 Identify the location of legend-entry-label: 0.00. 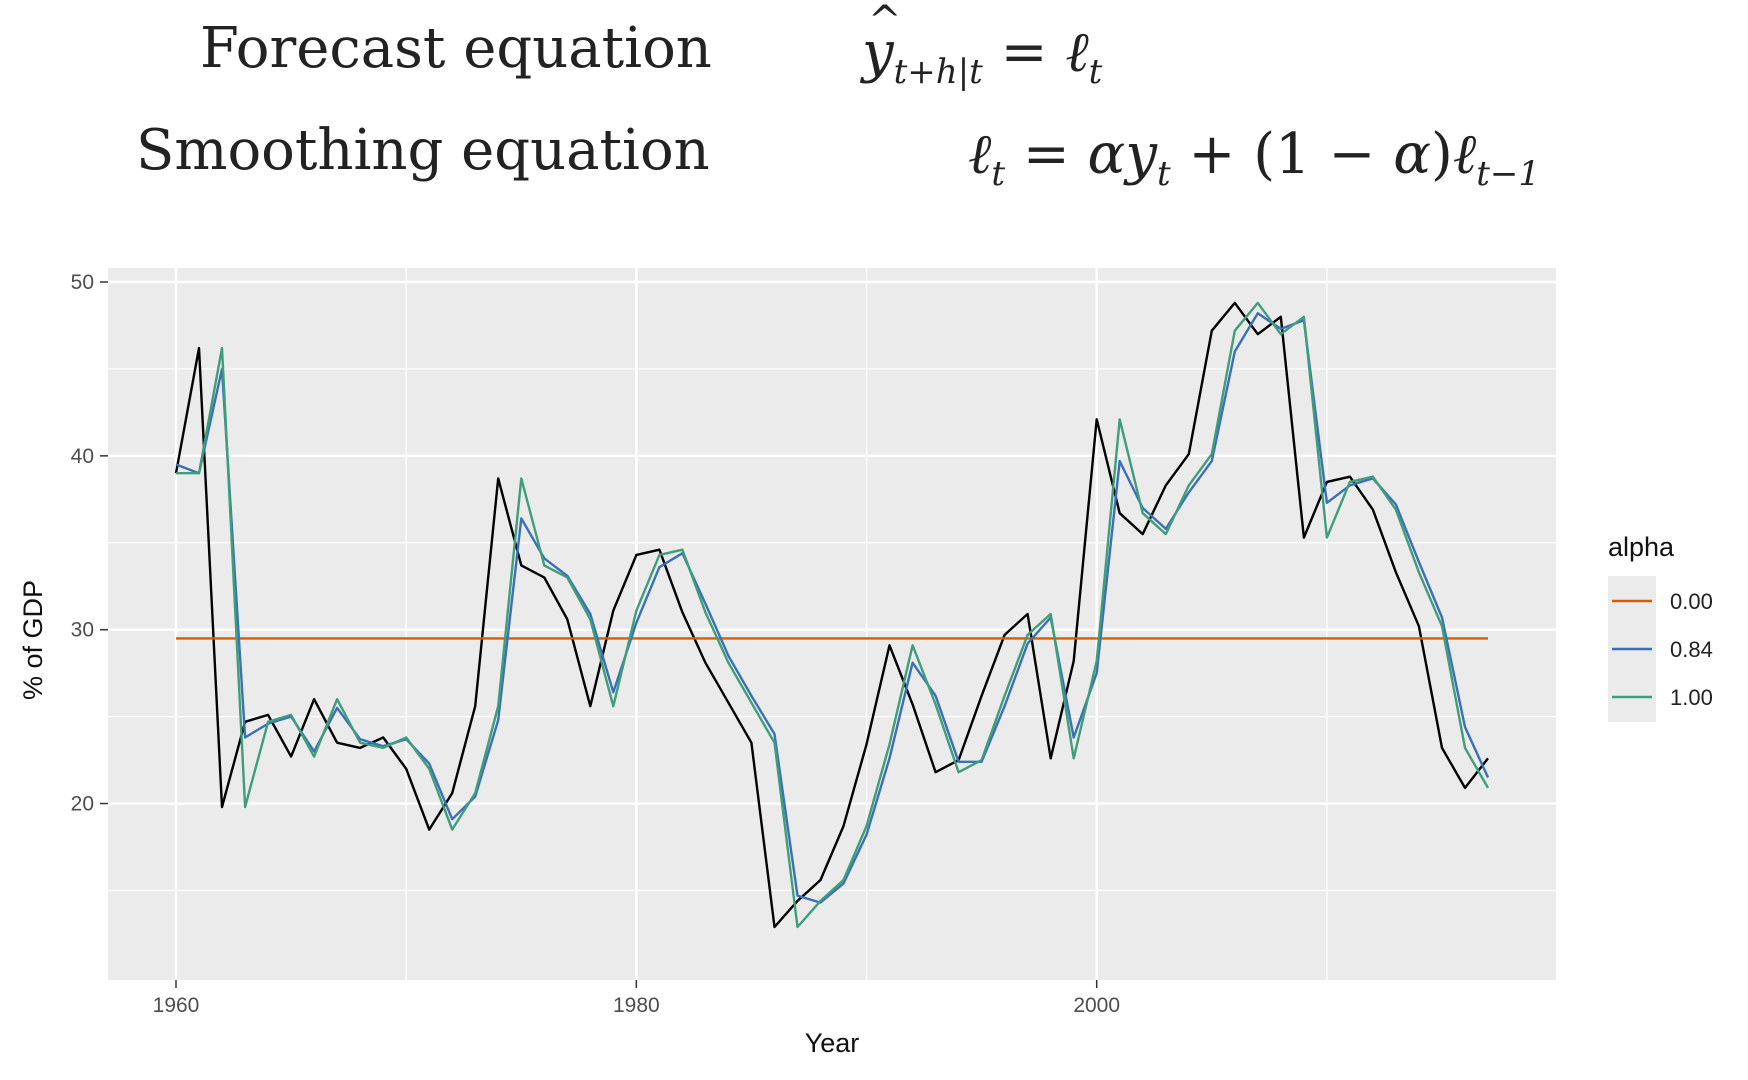
(1691, 601).